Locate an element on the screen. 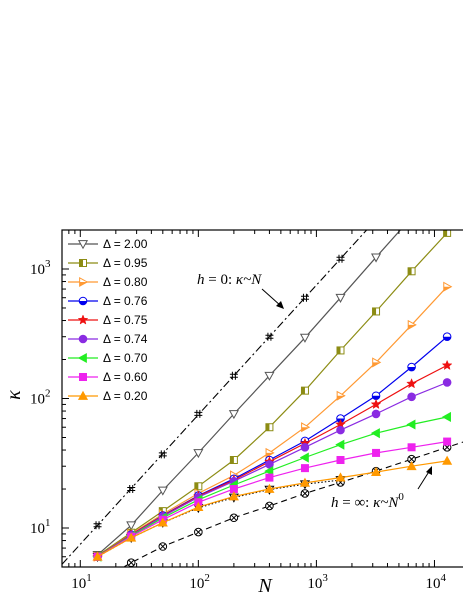 This screenshot has height=599, width=463. legend-label-4: Δ = 0.75 is located at coordinates (125, 320).